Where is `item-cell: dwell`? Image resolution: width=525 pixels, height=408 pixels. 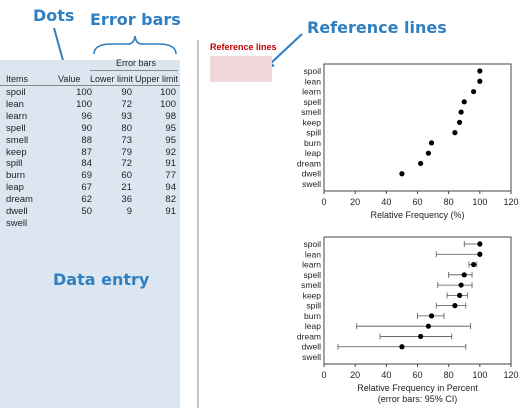
item-cell: dwell is located at coordinates (17, 211).